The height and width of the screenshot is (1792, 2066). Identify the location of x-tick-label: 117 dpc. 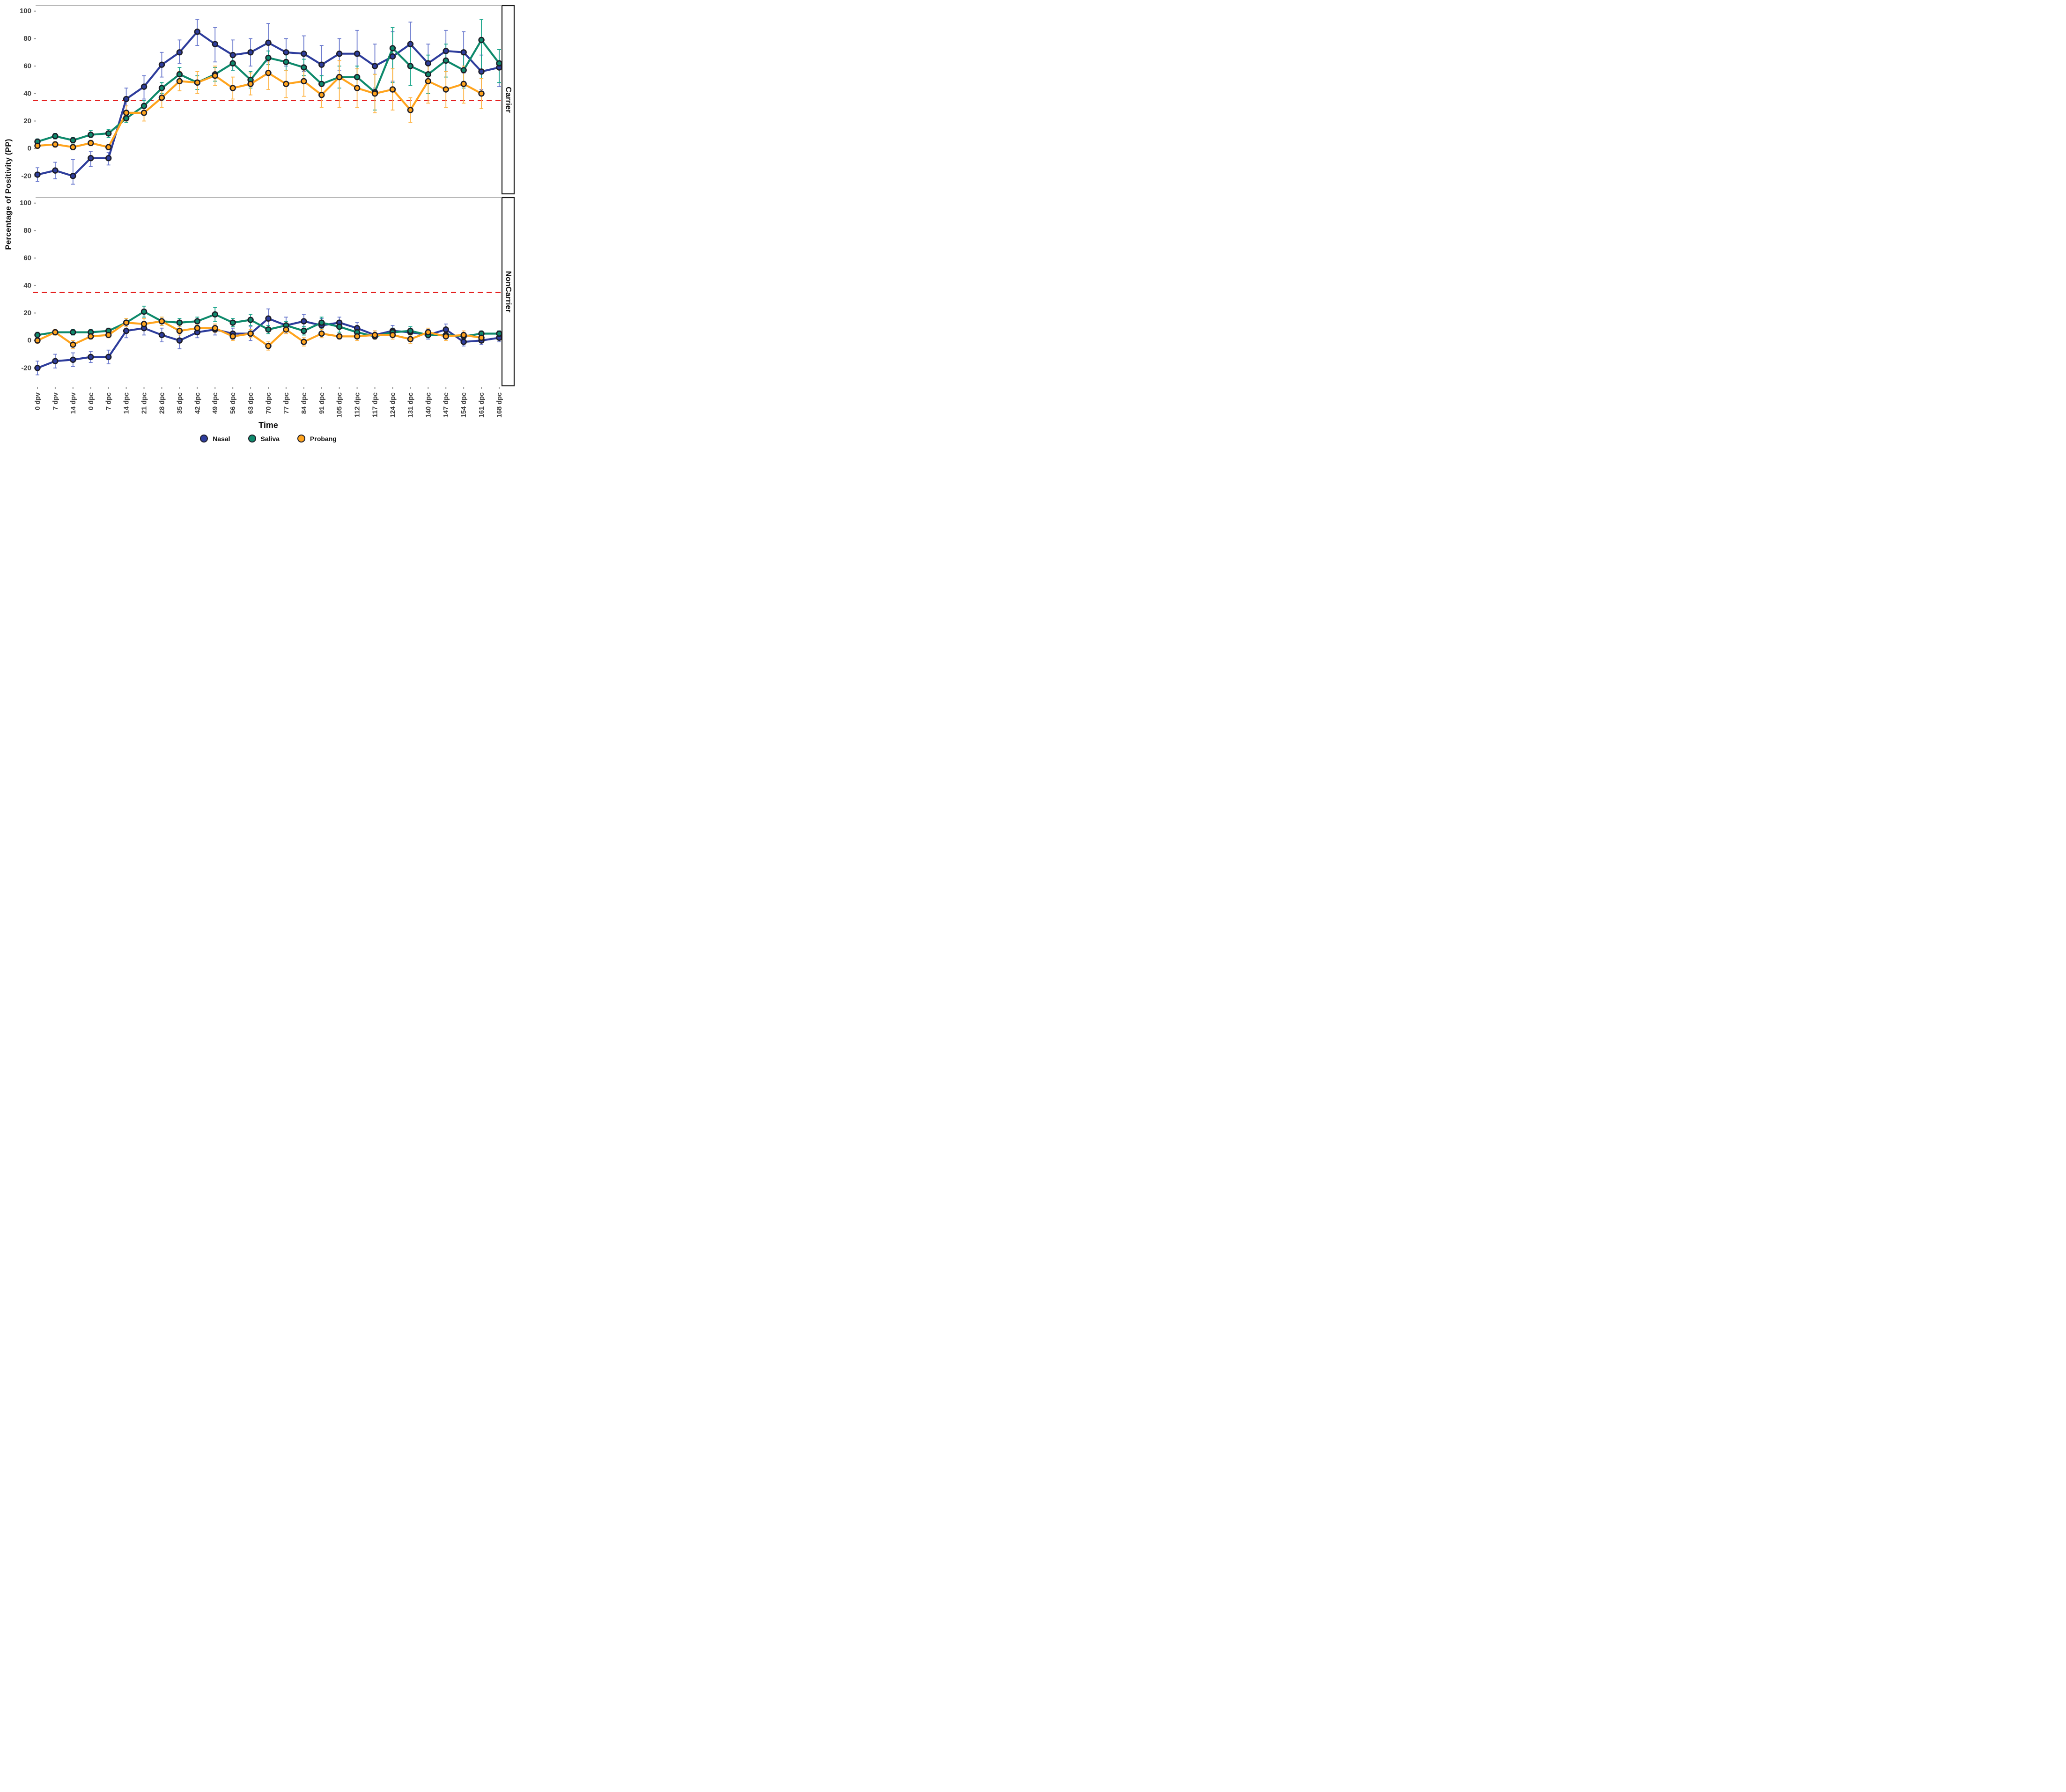
(375, 404).